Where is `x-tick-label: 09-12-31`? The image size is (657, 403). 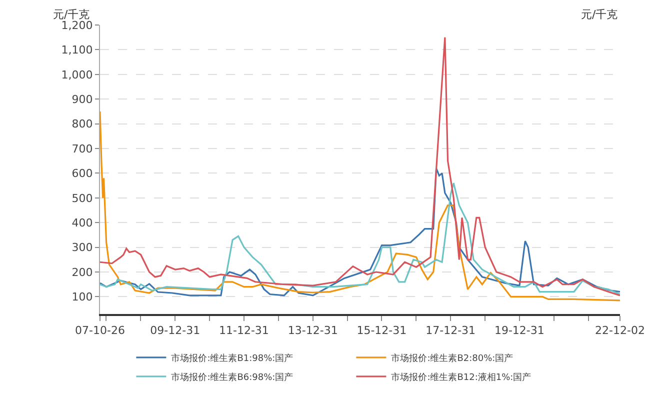 x-tick-label: 09-12-31 is located at coordinates (175, 330).